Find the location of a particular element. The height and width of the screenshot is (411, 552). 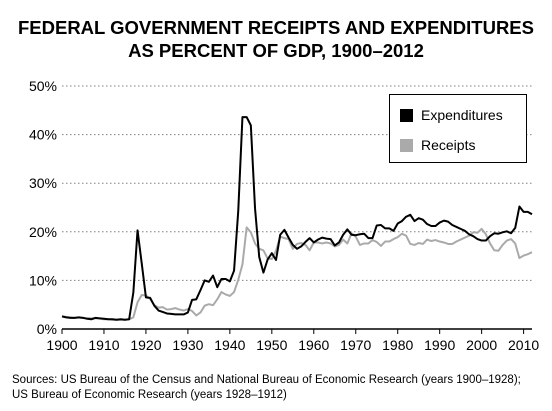

x-tick-label: 1960 is located at coordinates (313, 345).